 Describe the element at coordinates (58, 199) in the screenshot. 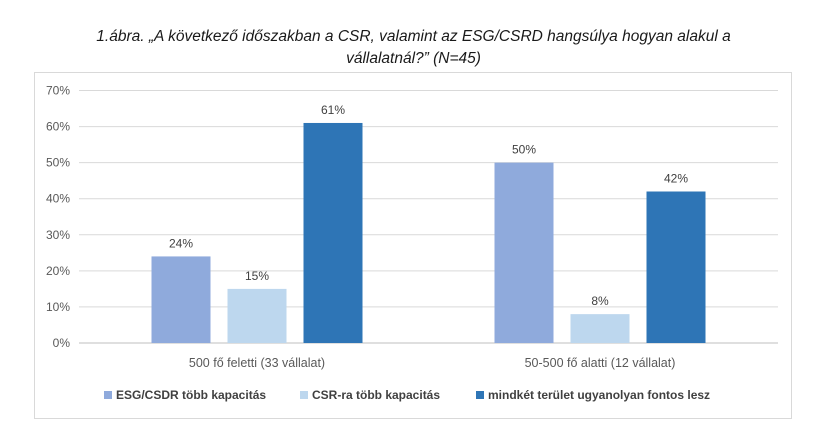

I see `y-tick-label: 40%` at that location.